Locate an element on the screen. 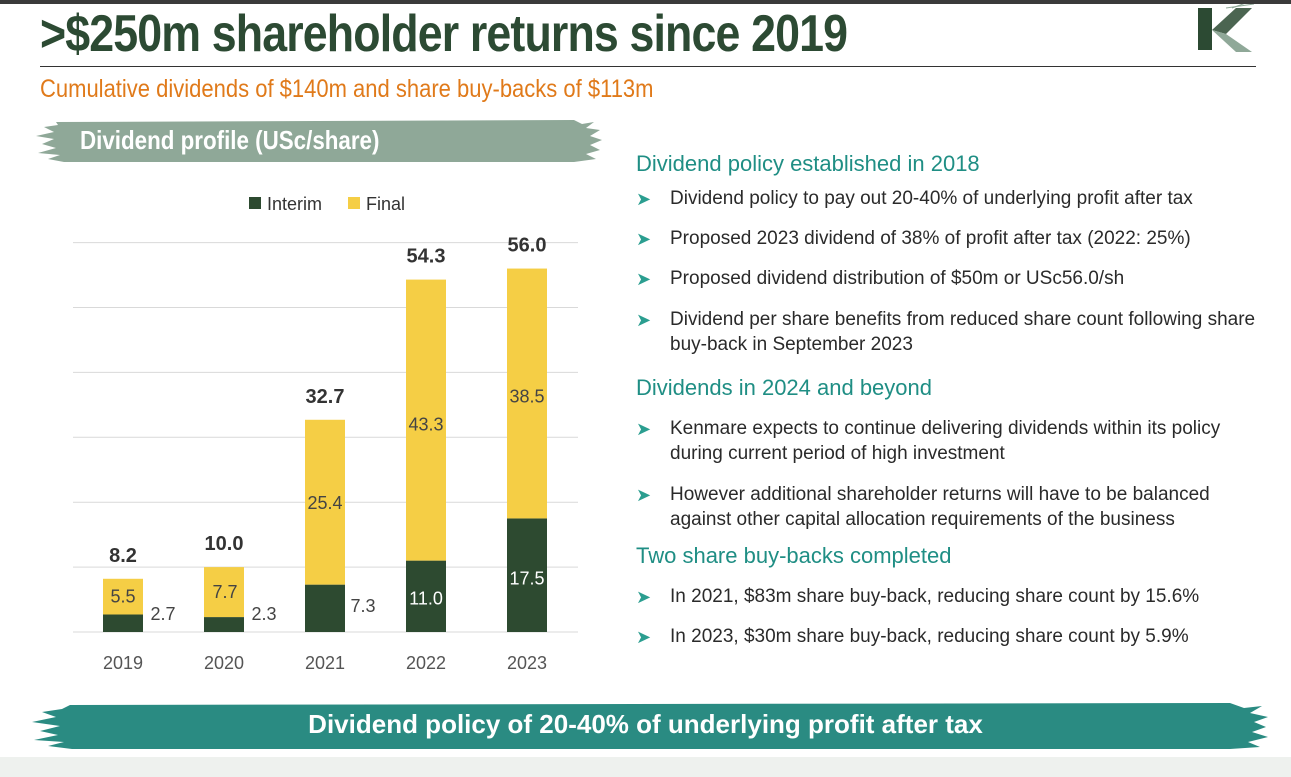  total-label: 10.0 is located at coordinates (224, 544).